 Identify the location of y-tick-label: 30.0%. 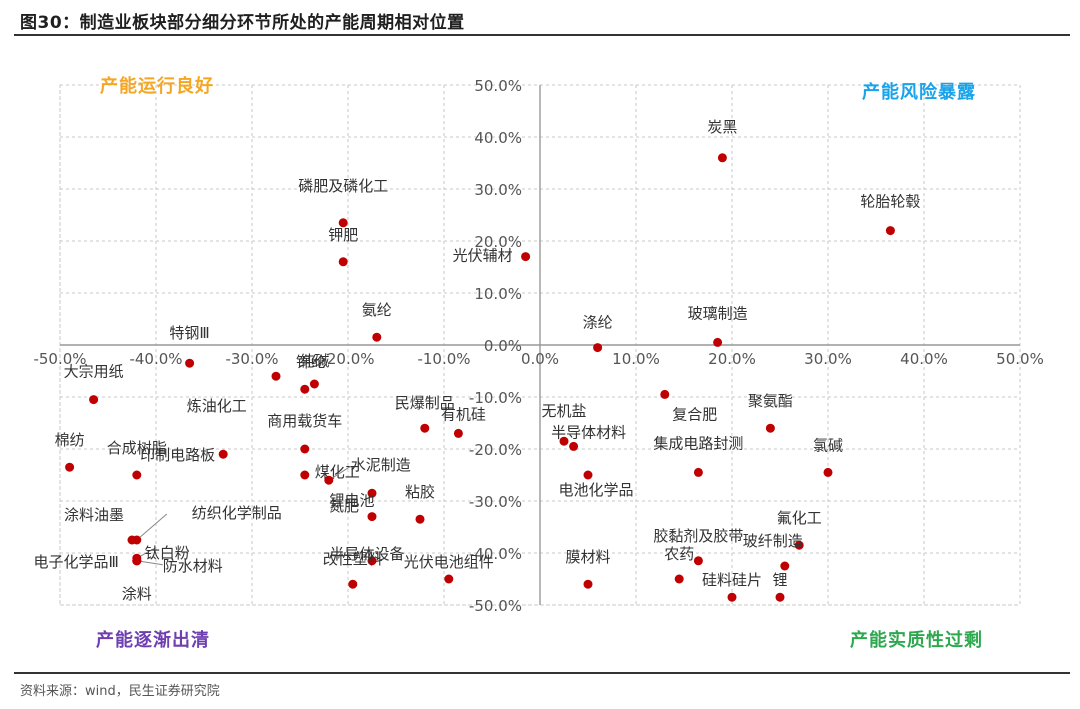
(498, 190).